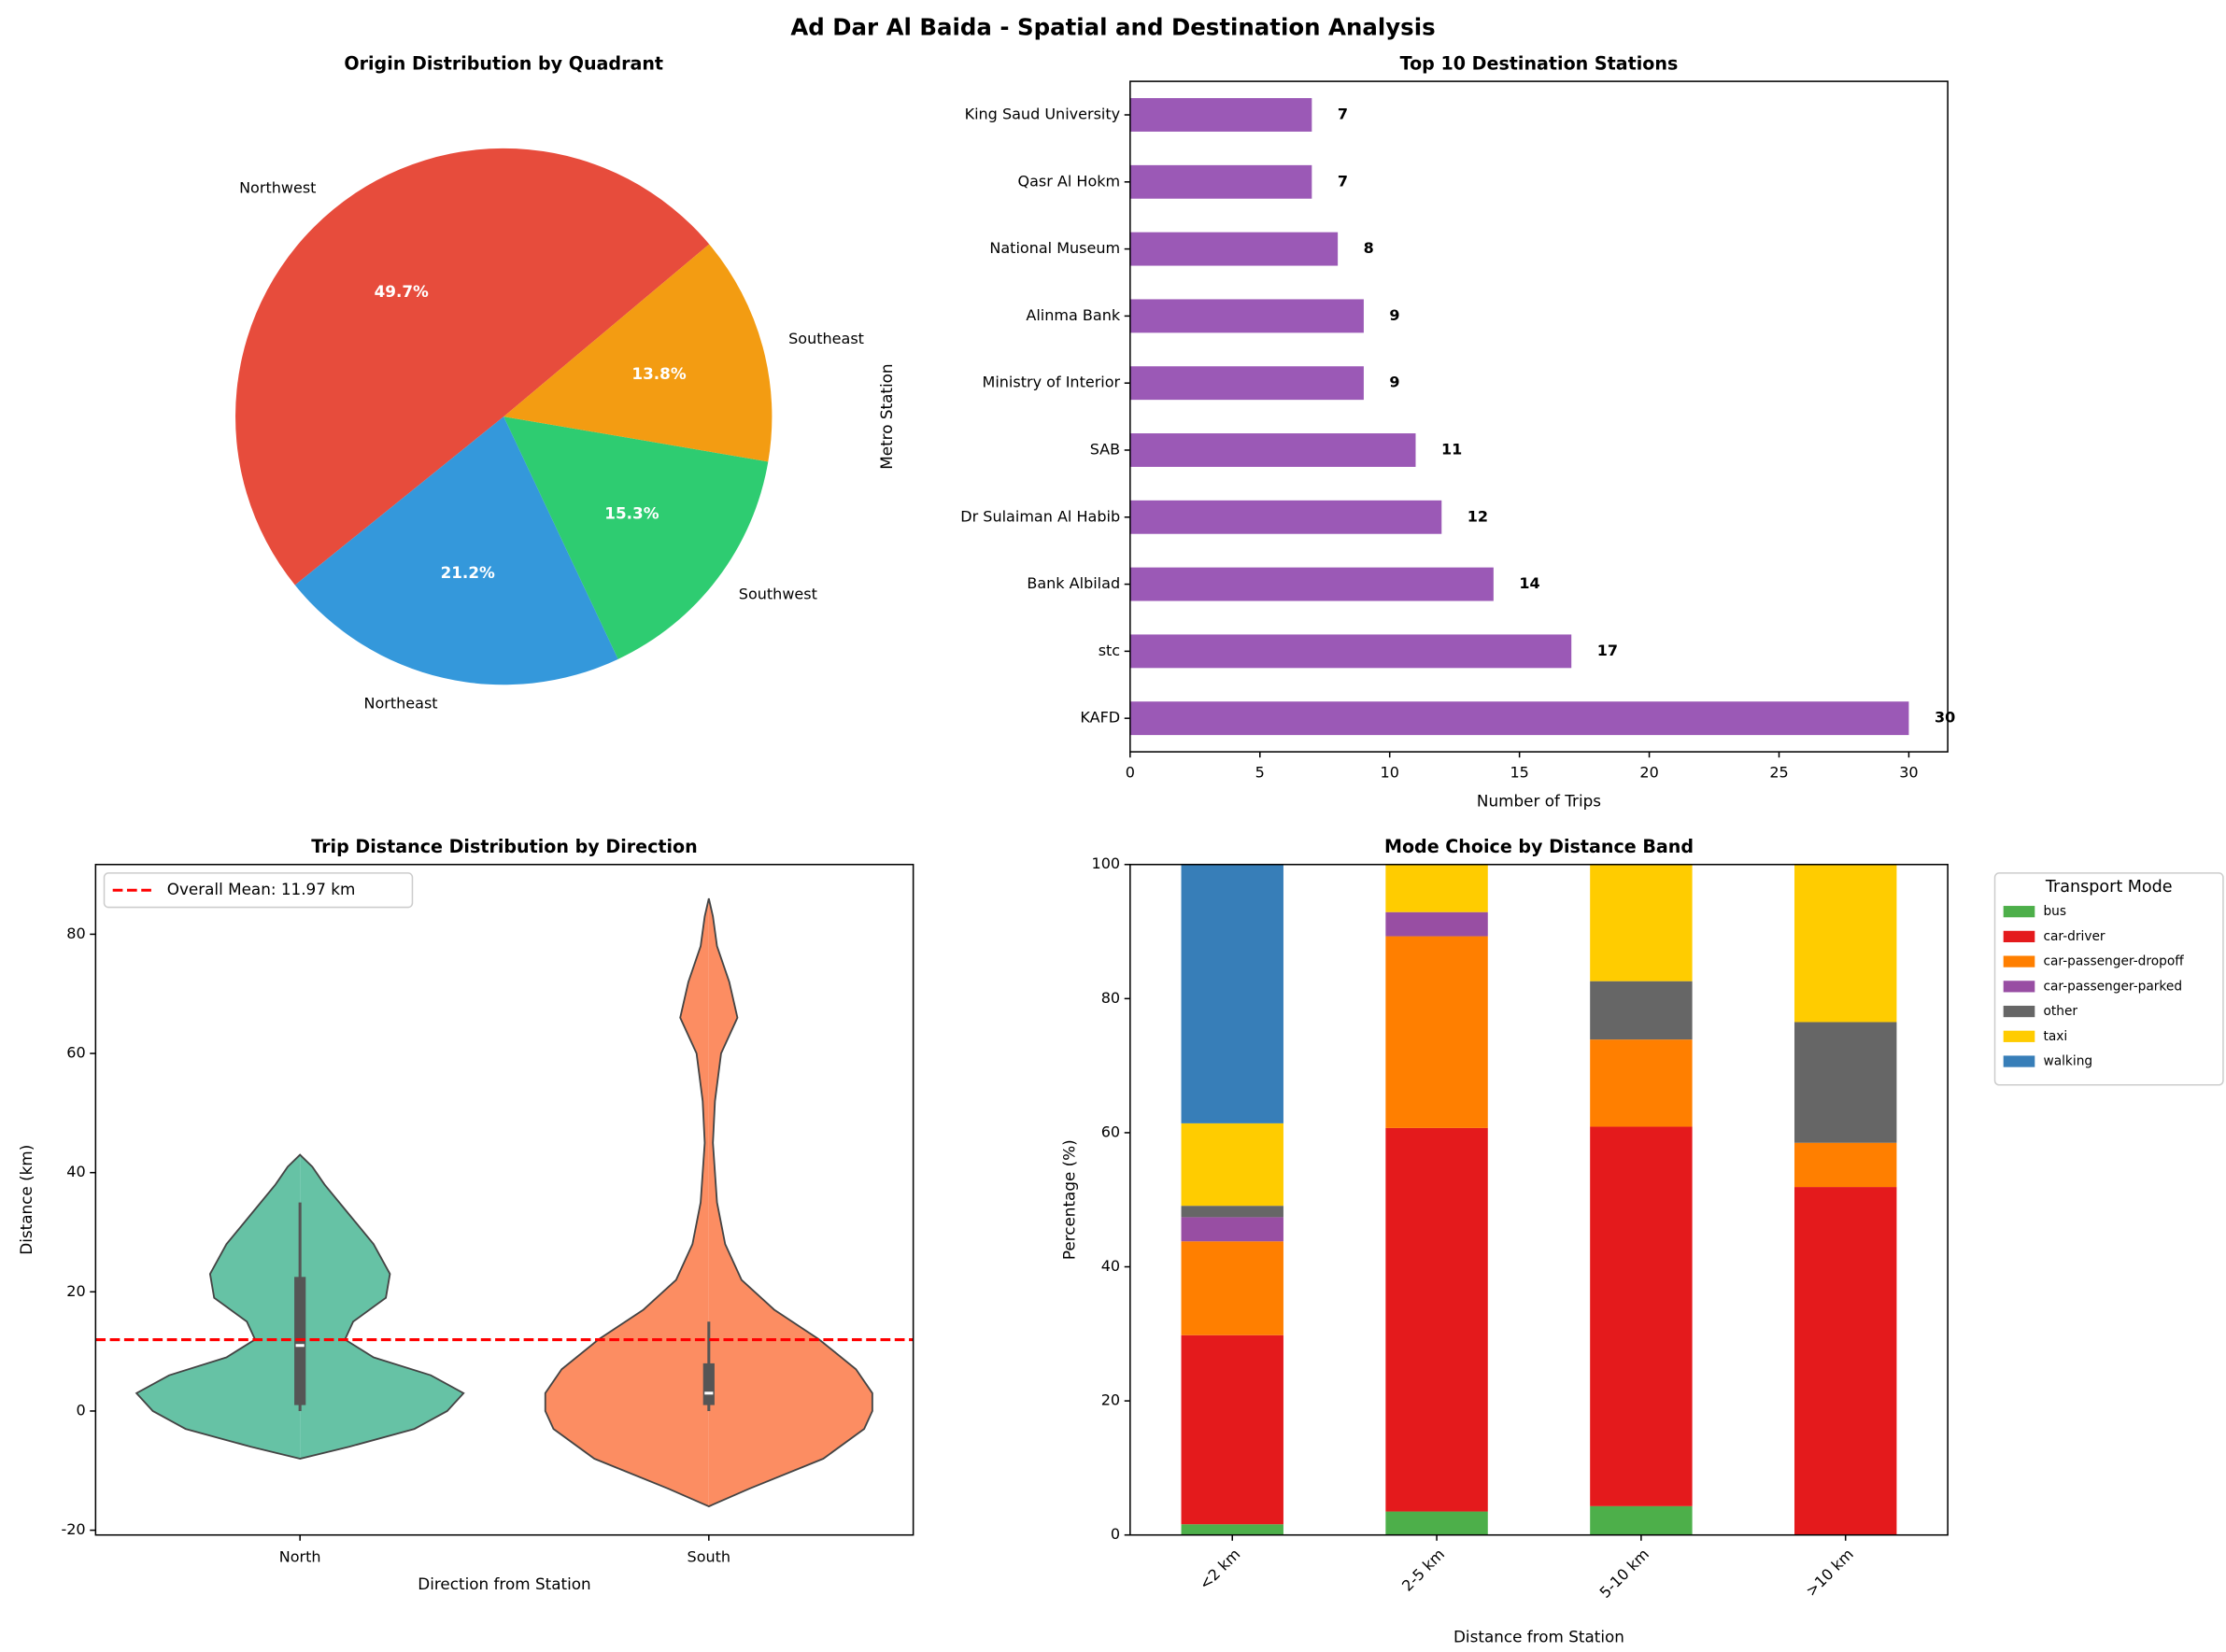 The image size is (2226, 1652). I want to click on data-label: 17, so click(1608, 650).